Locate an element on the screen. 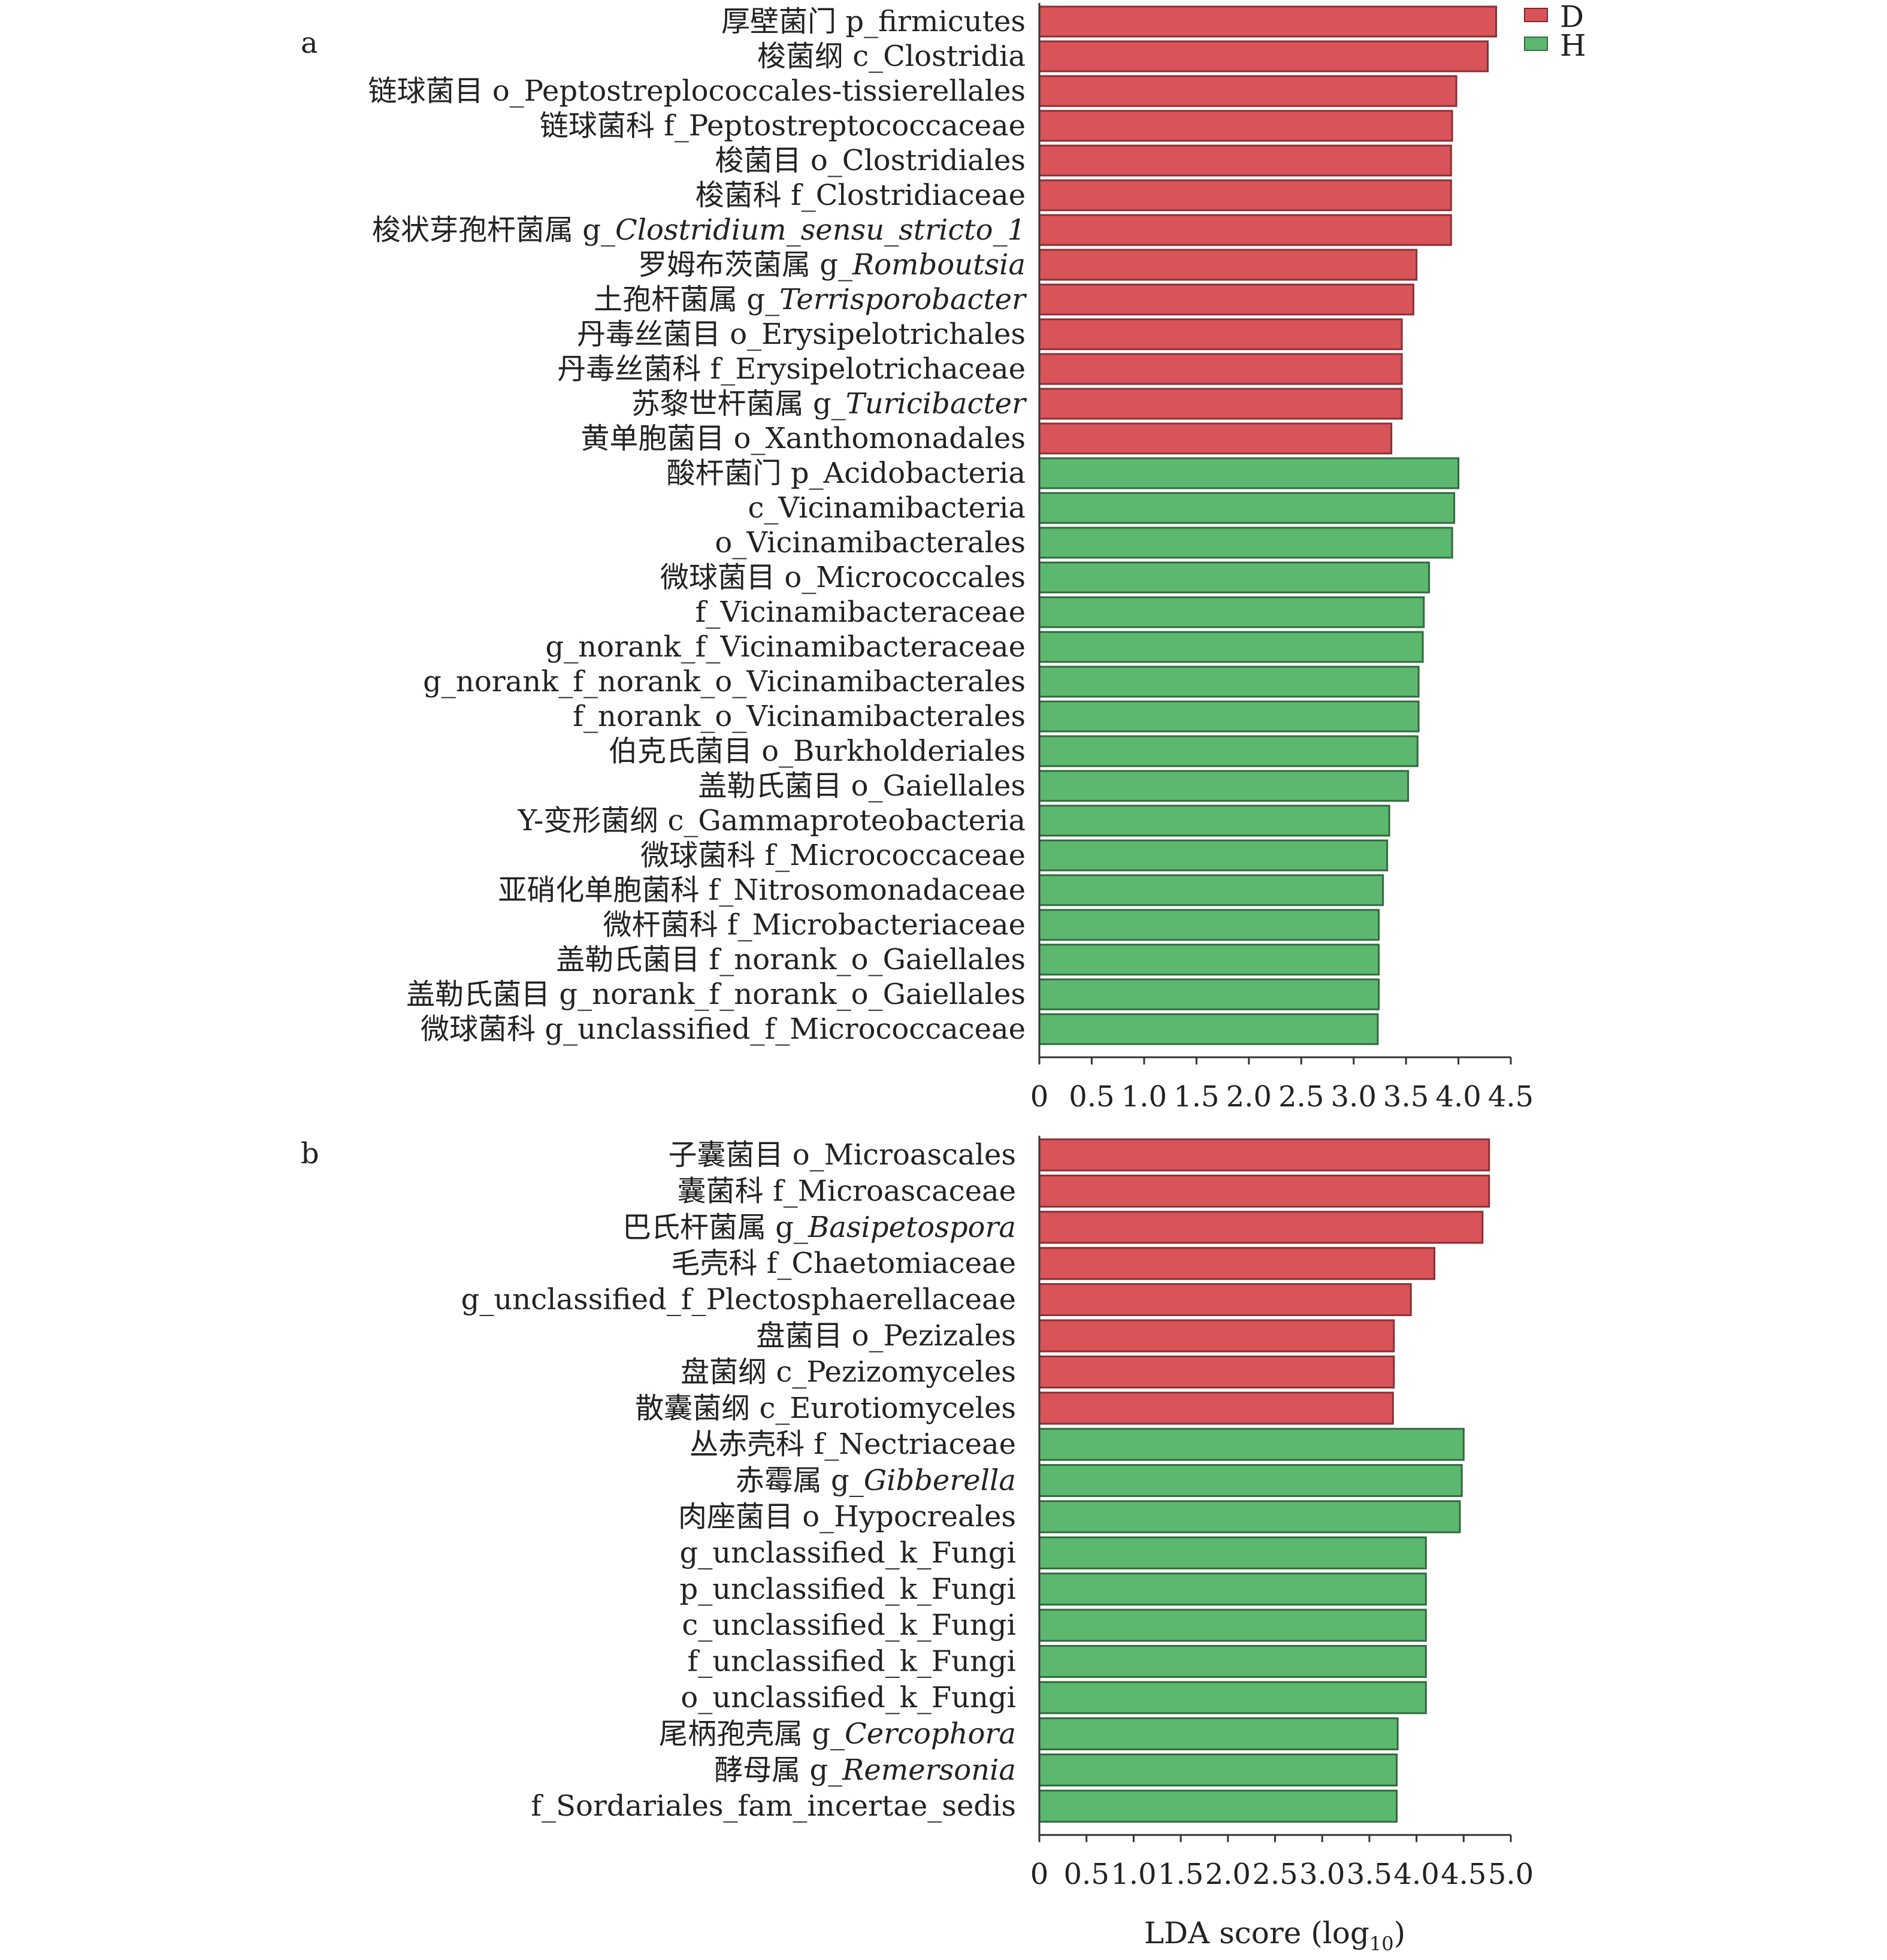  panel-a-category-label-15: o_Vicinamibacterales is located at coordinates (870, 542).